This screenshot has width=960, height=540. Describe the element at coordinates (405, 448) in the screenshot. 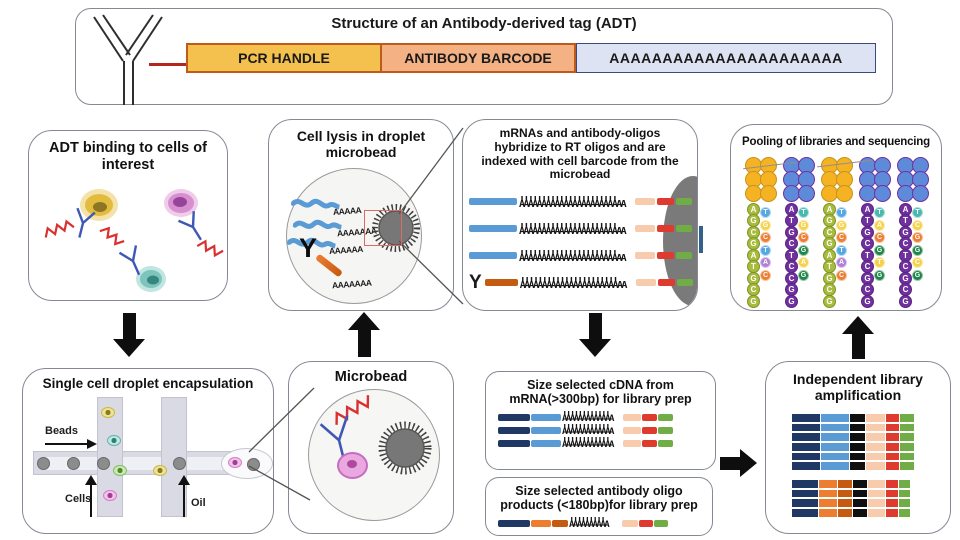

I see `microbead-icon` at that location.